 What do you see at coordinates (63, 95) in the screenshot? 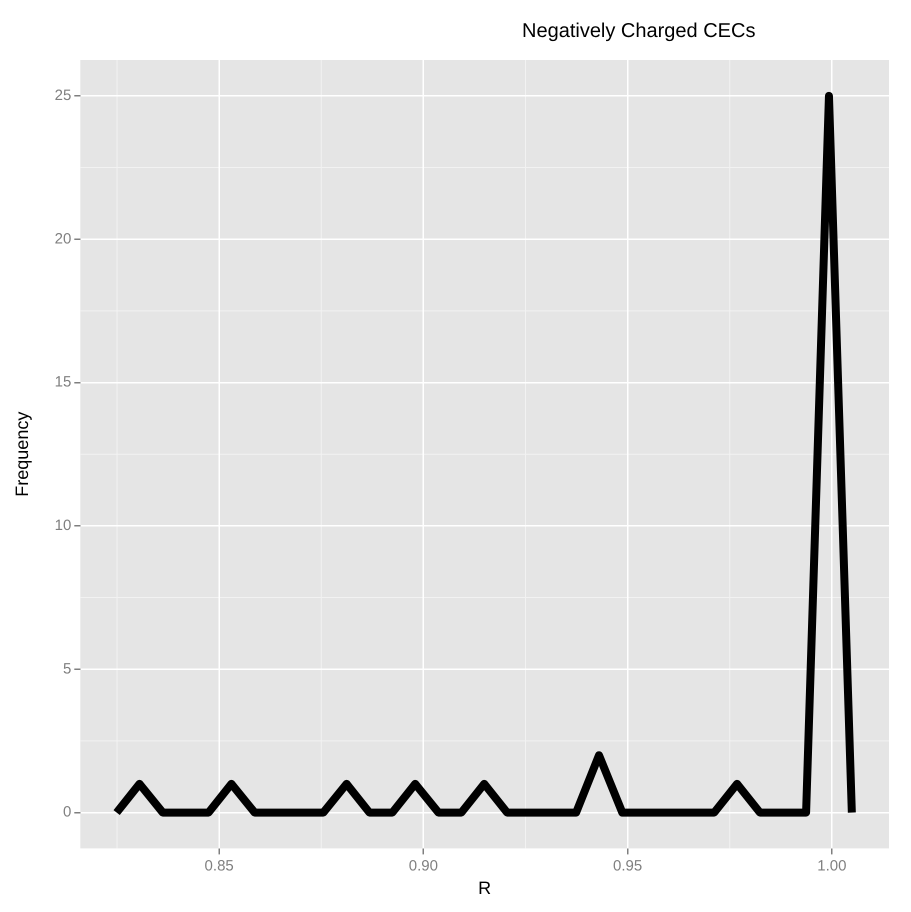
I see `y-tick-label: 25` at bounding box center [63, 95].